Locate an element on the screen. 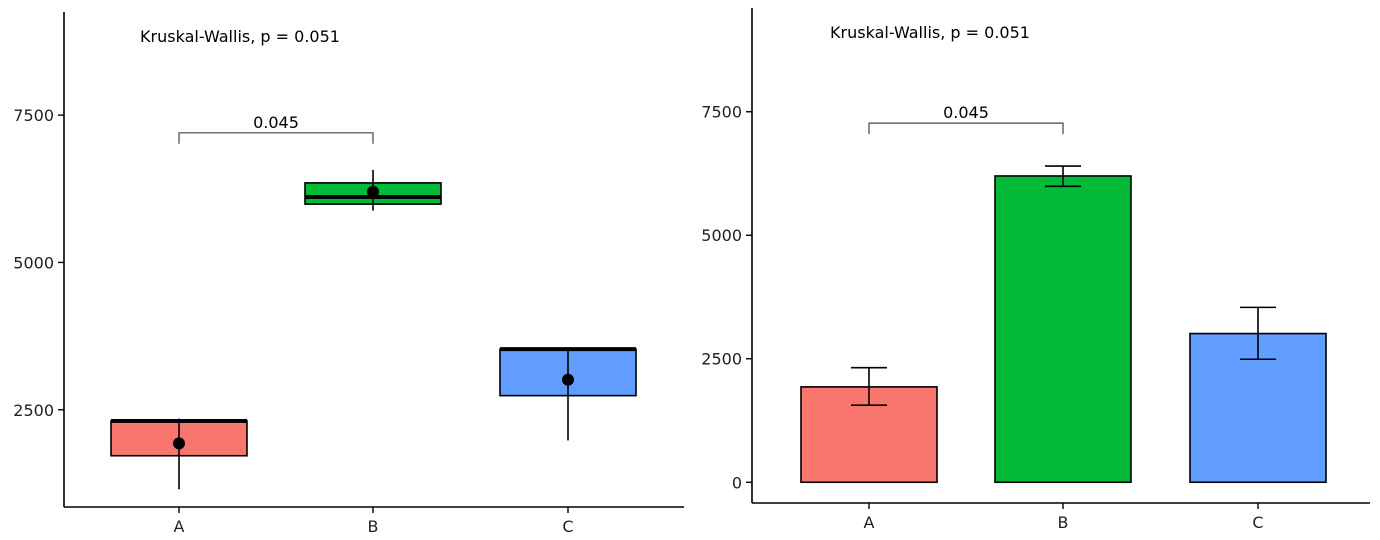 Image resolution: width=1380 pixels, height=540 pixels. mean-point-A is located at coordinates (179, 443).